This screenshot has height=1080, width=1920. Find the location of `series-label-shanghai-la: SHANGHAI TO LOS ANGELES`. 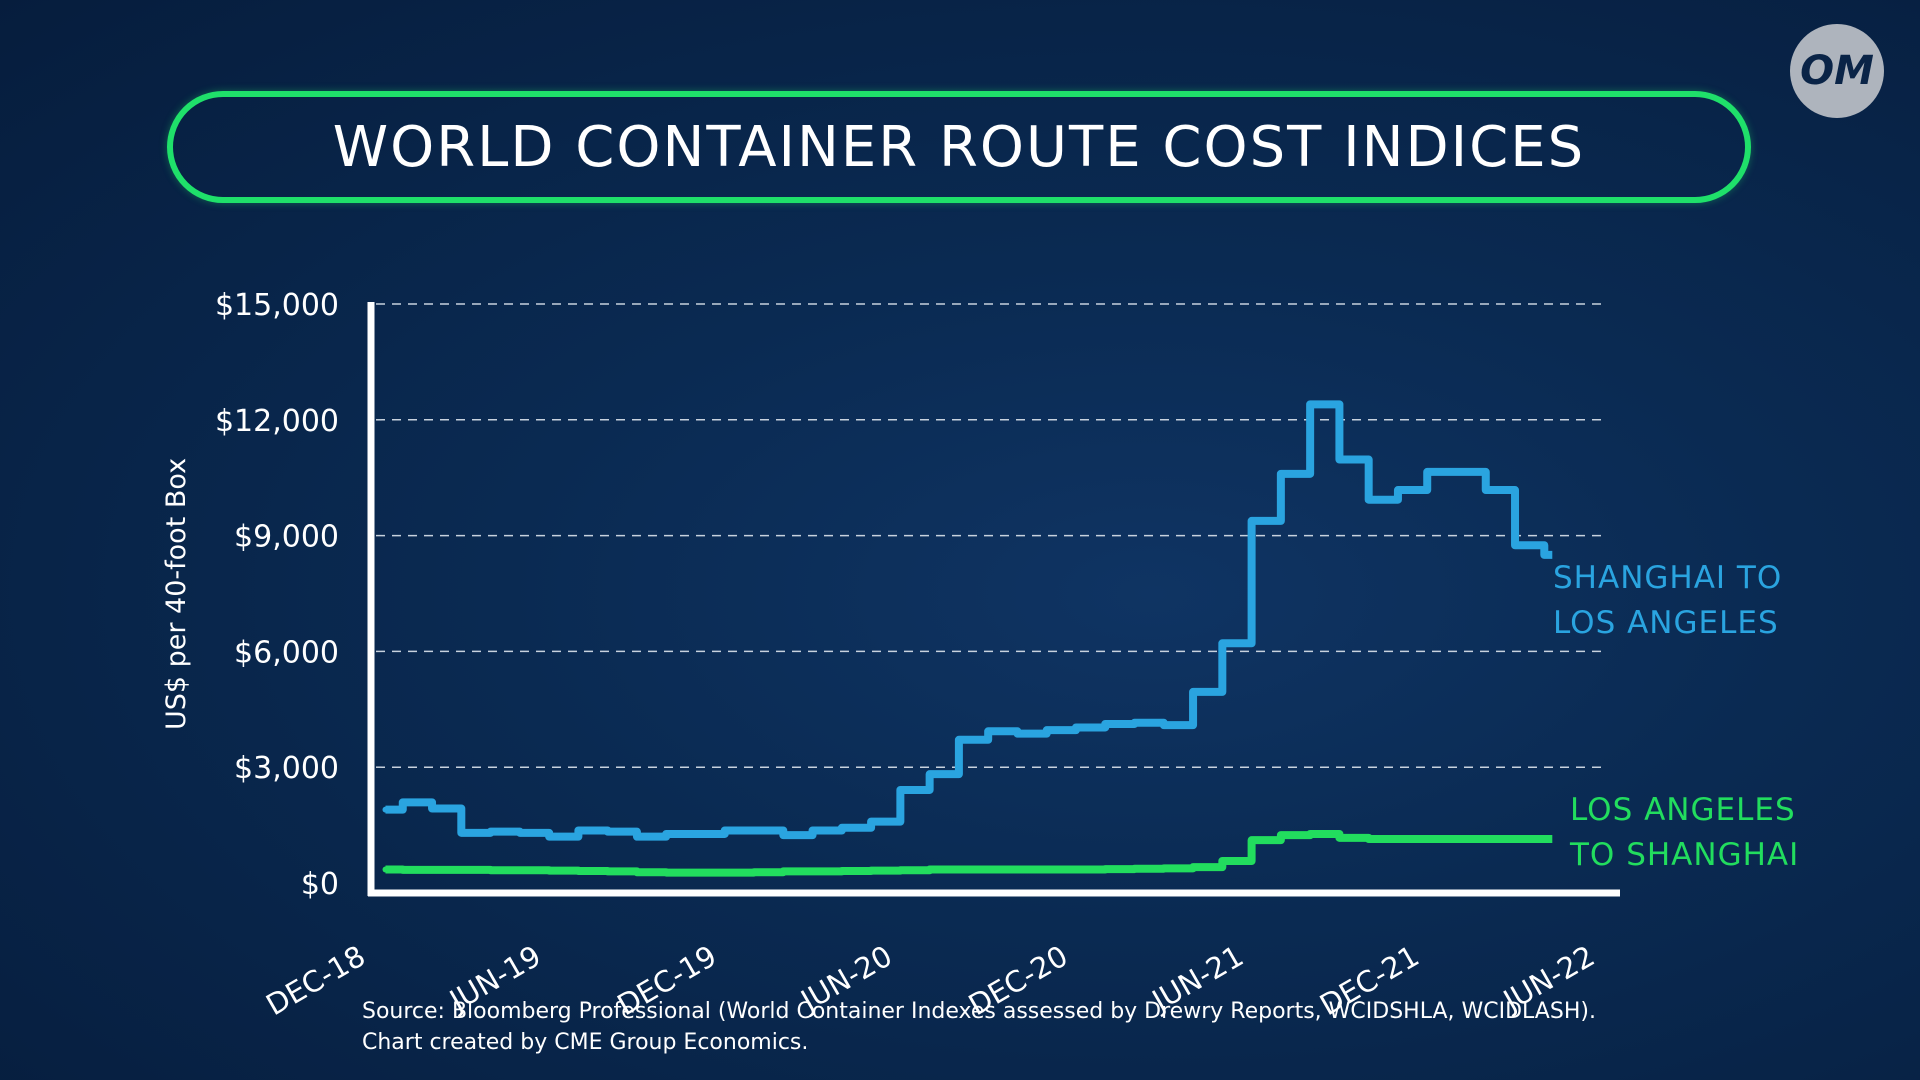

series-label-shanghai-la: SHANGHAI TO LOS ANGELES is located at coordinates (1667, 601).